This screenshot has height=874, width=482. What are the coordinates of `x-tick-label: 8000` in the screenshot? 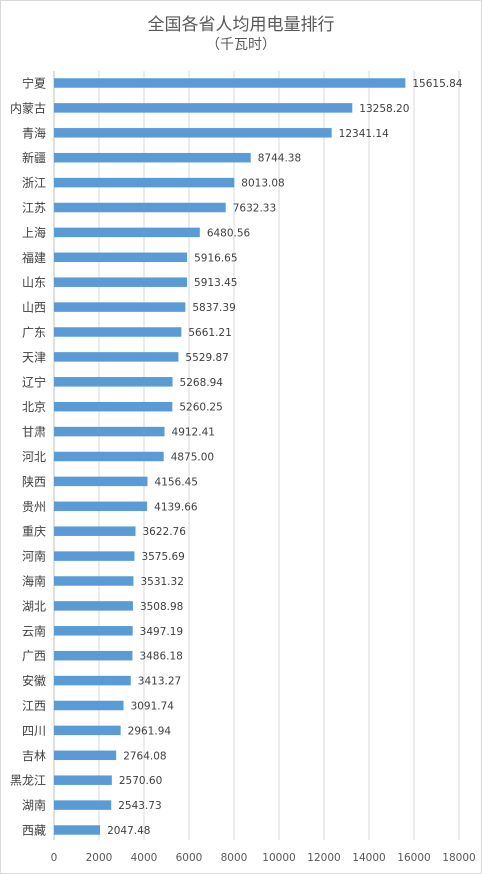 It's located at (234, 858).